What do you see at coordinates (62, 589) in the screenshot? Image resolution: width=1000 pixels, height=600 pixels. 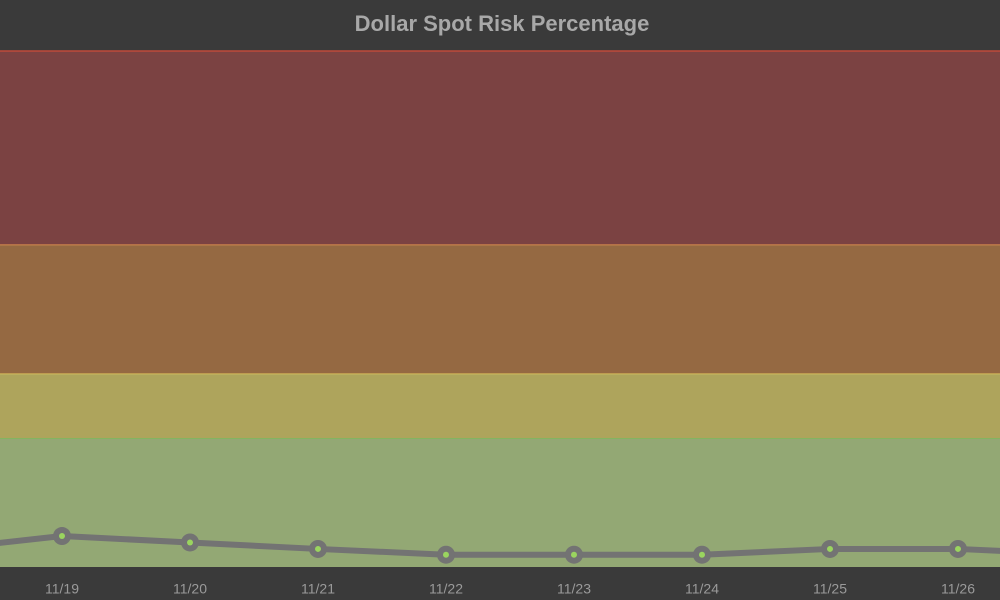 I see `x-tick-label: 11/19` at bounding box center [62, 589].